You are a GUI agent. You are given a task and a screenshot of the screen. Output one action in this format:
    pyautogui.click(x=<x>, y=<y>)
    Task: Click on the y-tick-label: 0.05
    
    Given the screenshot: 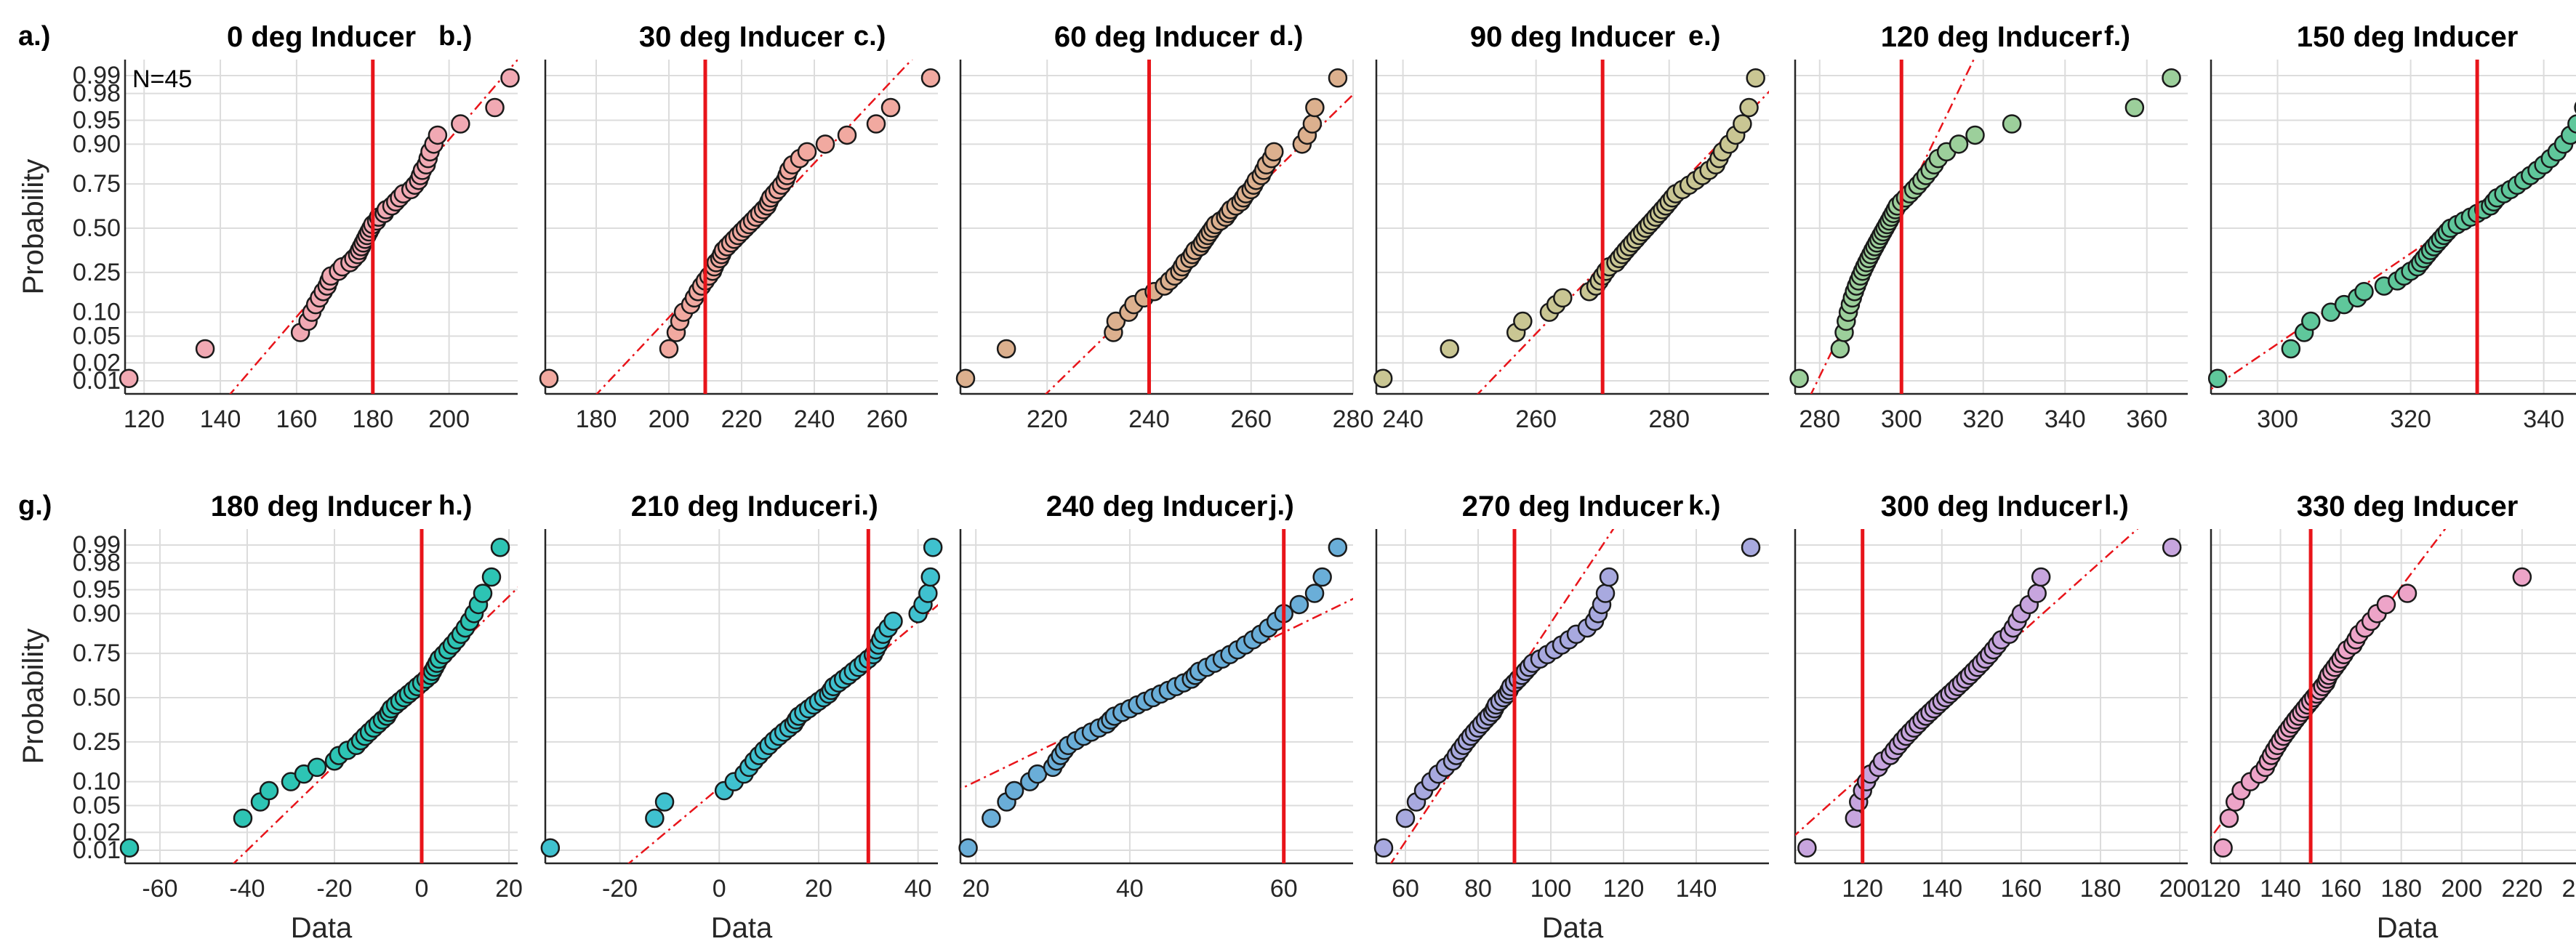 What is the action you would take?
    pyautogui.click(x=97, y=805)
    